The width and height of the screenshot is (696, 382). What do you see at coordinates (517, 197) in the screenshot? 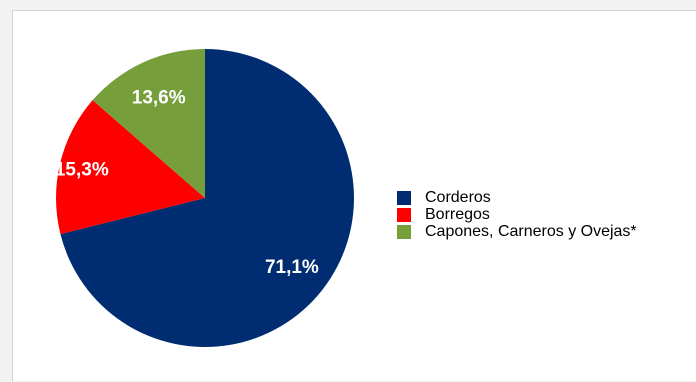
I see `legend-item-corderos: Corderos` at bounding box center [517, 197].